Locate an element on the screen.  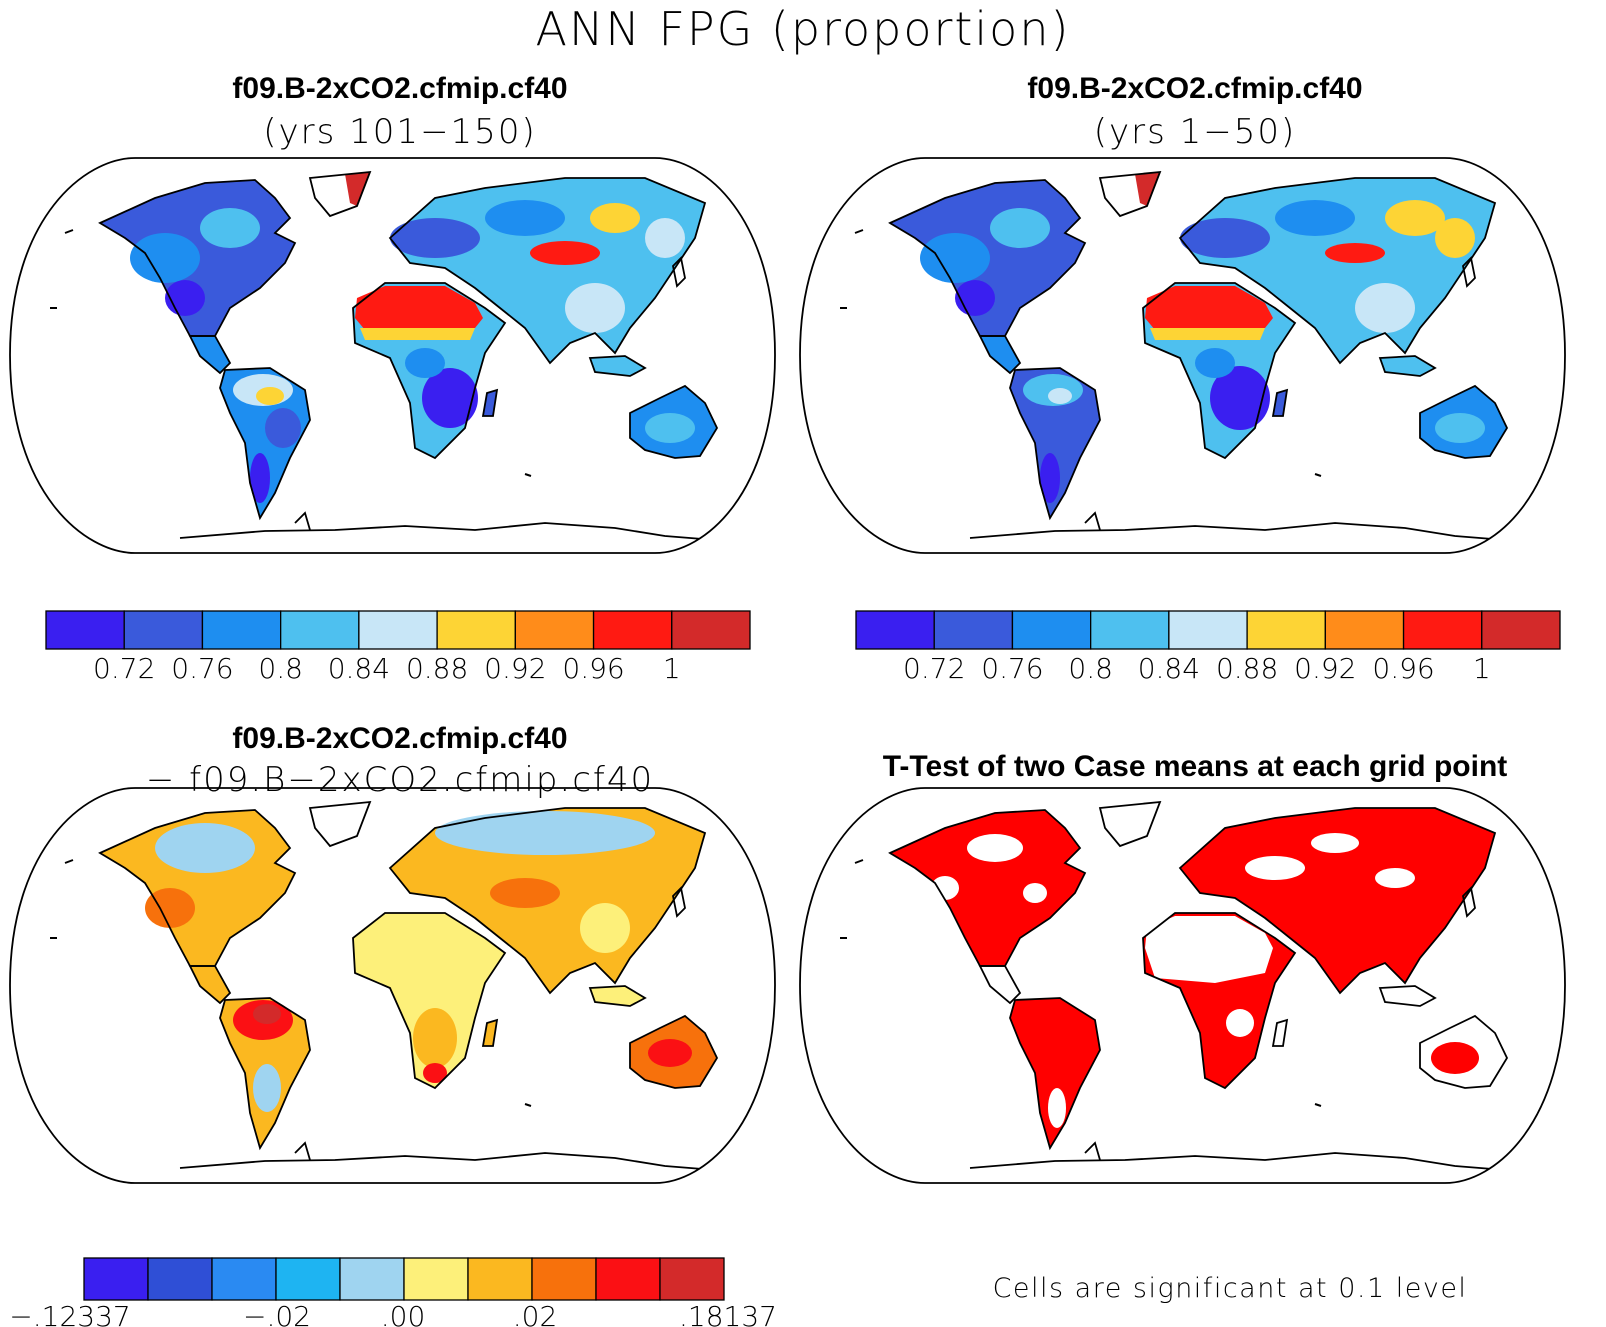
colorbar-bottom-left-tick-label: .18137 is located at coordinates (728, 1313).